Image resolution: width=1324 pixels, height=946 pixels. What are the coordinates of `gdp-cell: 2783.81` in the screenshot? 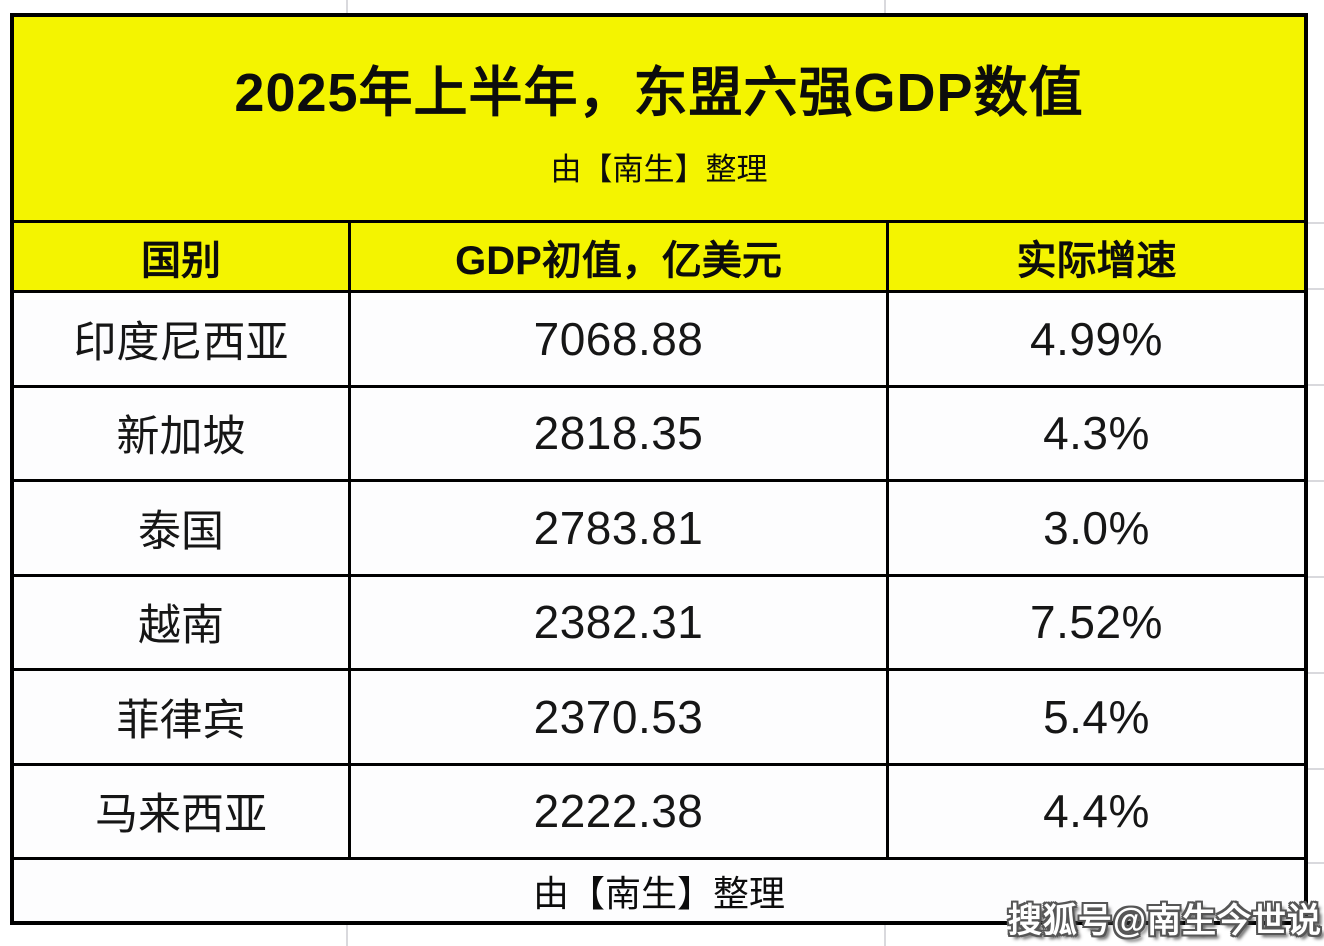 It's located at (617, 528).